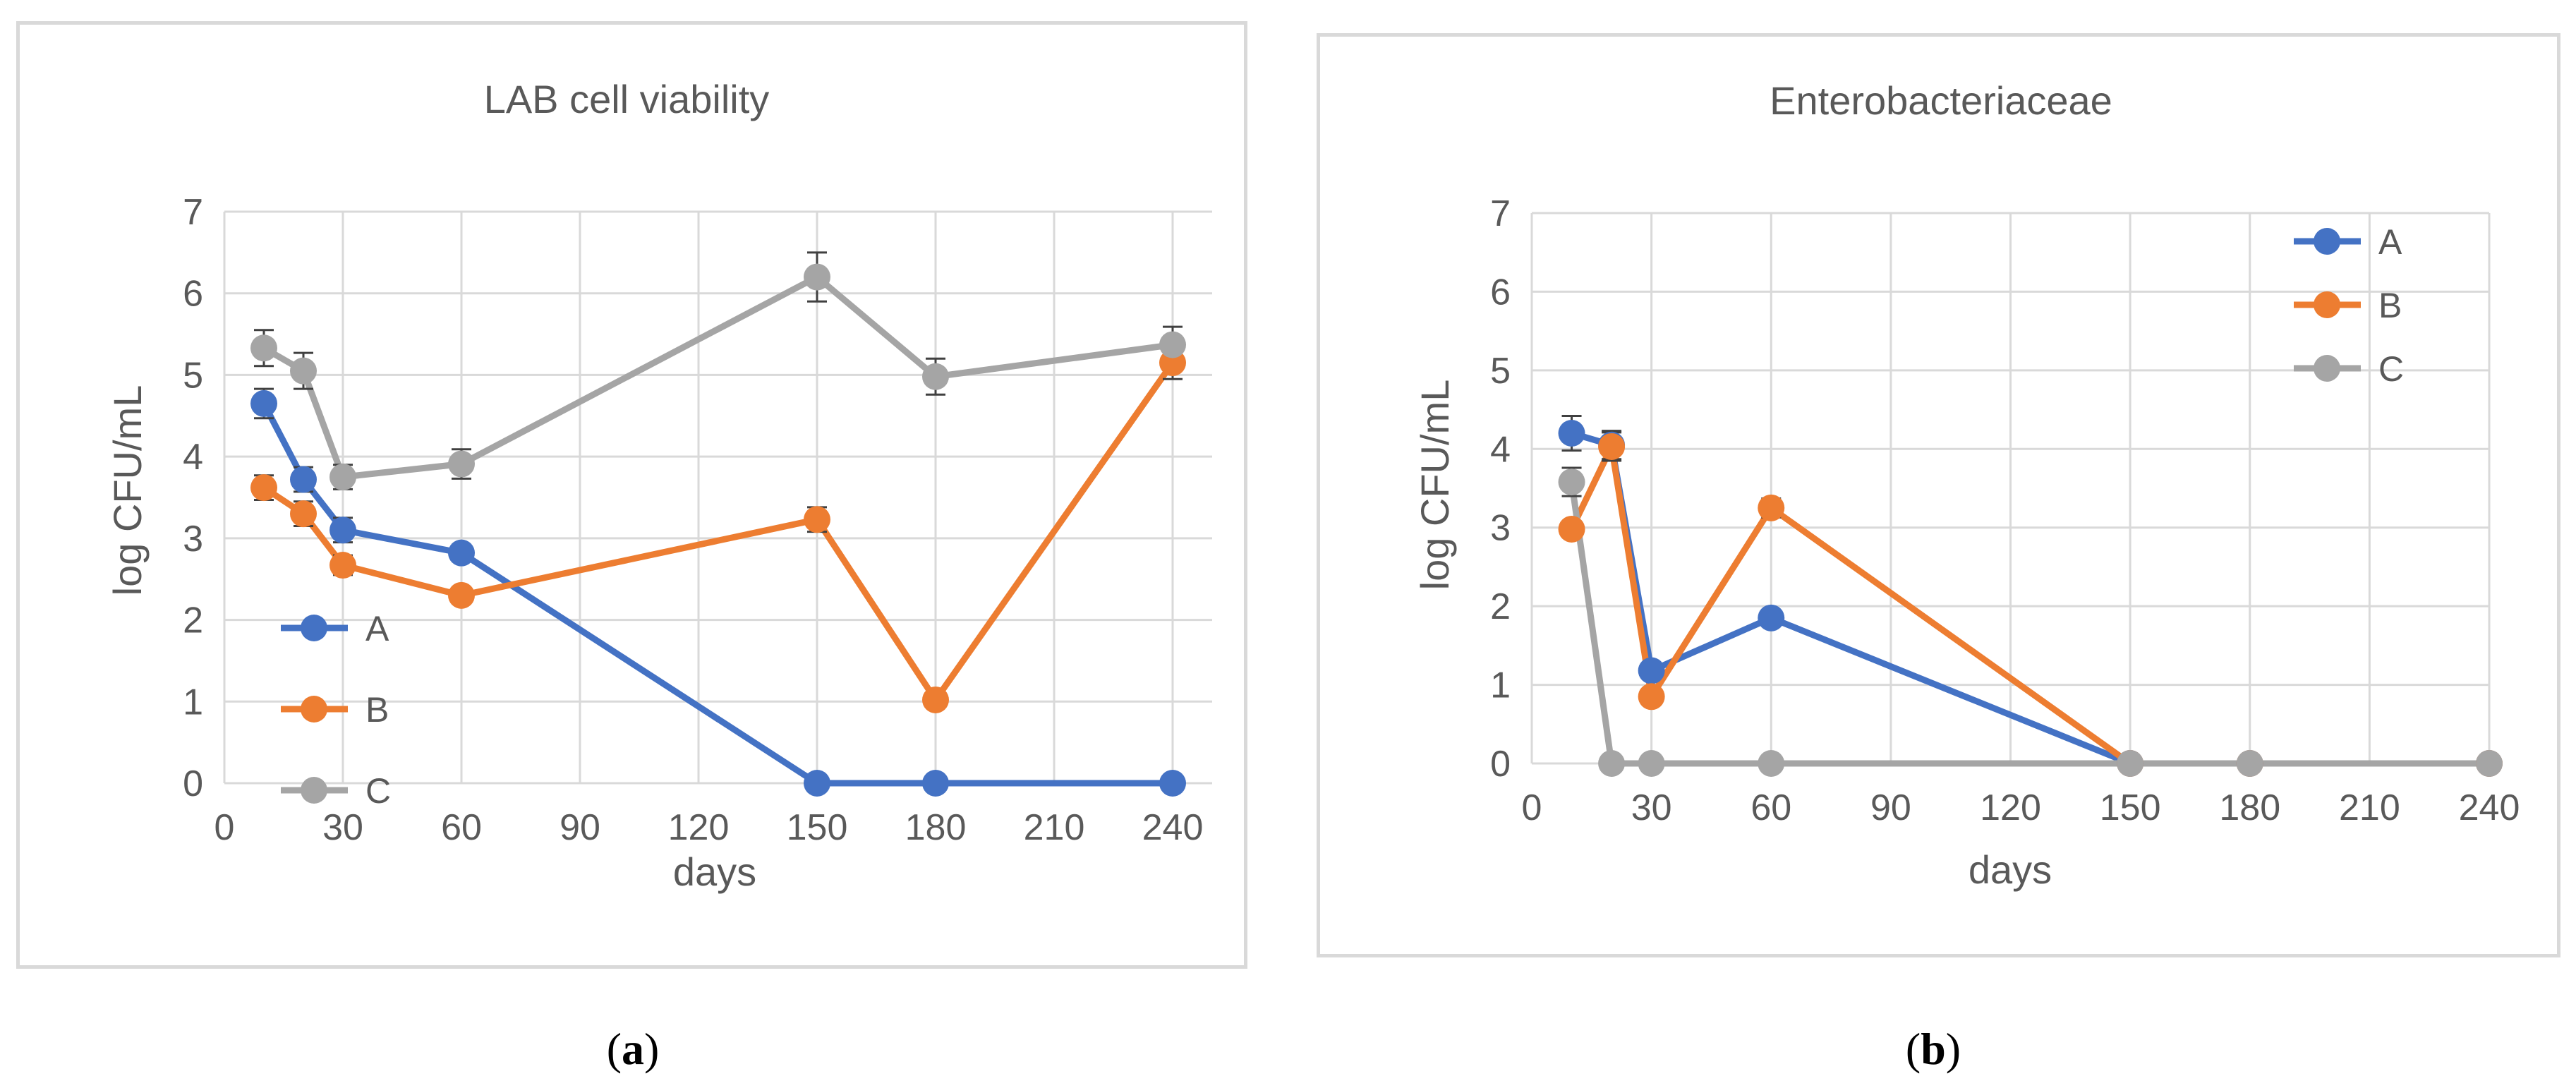 The image size is (2576, 1088). I want to click on chart-title: LAB cell viability, so click(627, 99).